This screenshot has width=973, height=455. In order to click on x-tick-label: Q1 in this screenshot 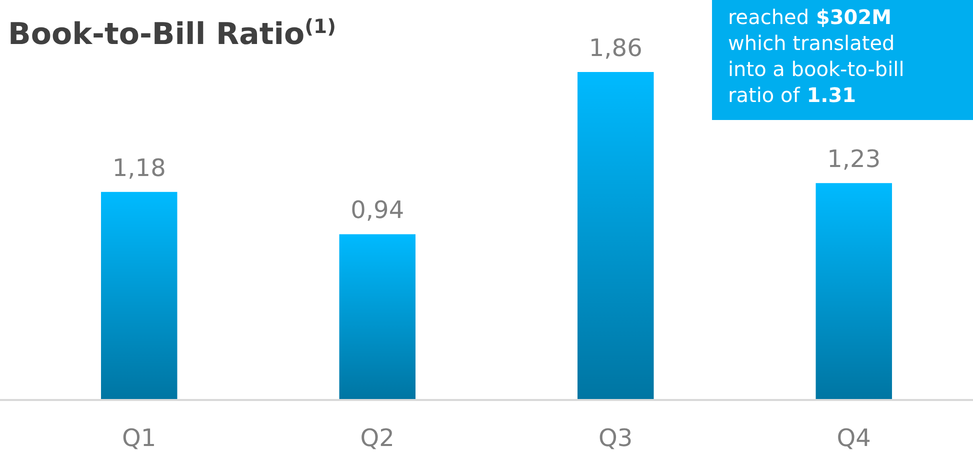, I will do `click(139, 438)`.